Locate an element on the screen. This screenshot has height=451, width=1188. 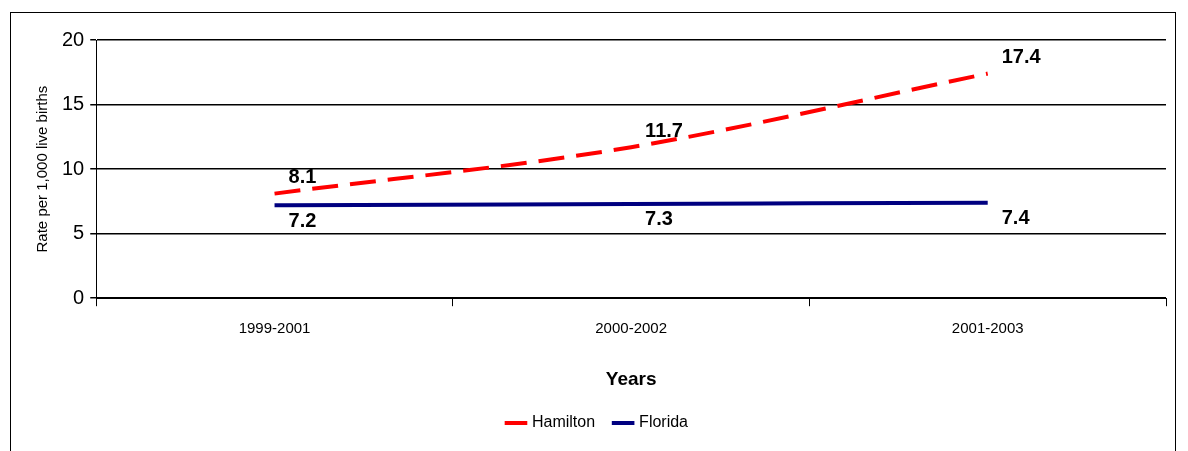
data-label: 8.1 is located at coordinates (302, 176).